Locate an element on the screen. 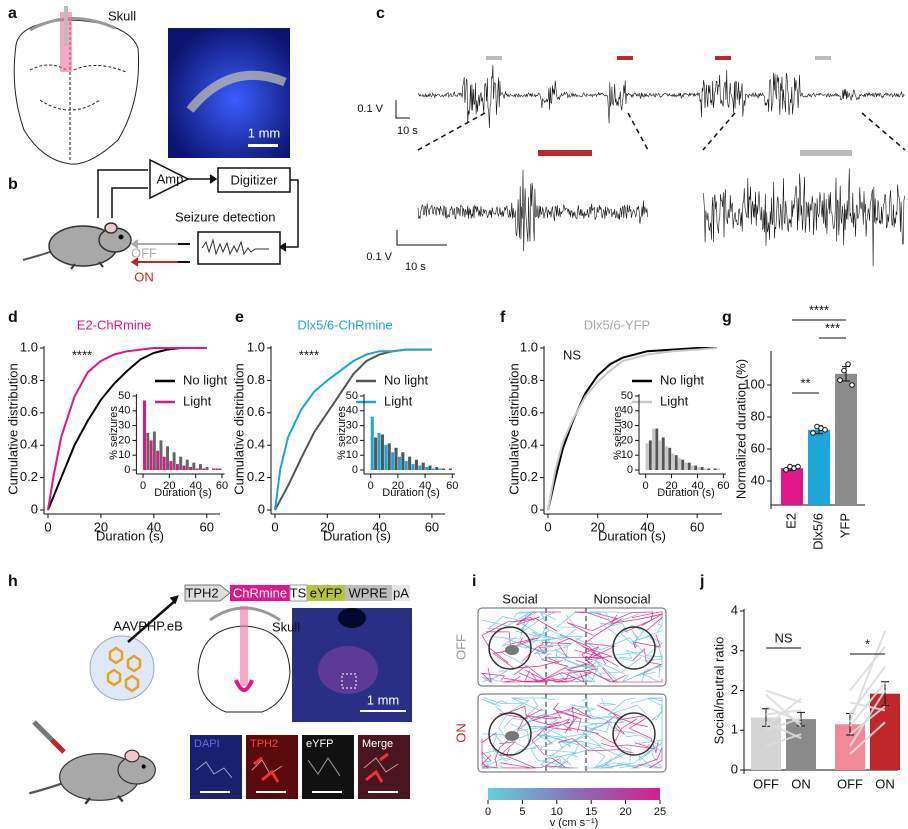 The image size is (908, 829). x-axis-label: Duration (s) is located at coordinates (357, 535).